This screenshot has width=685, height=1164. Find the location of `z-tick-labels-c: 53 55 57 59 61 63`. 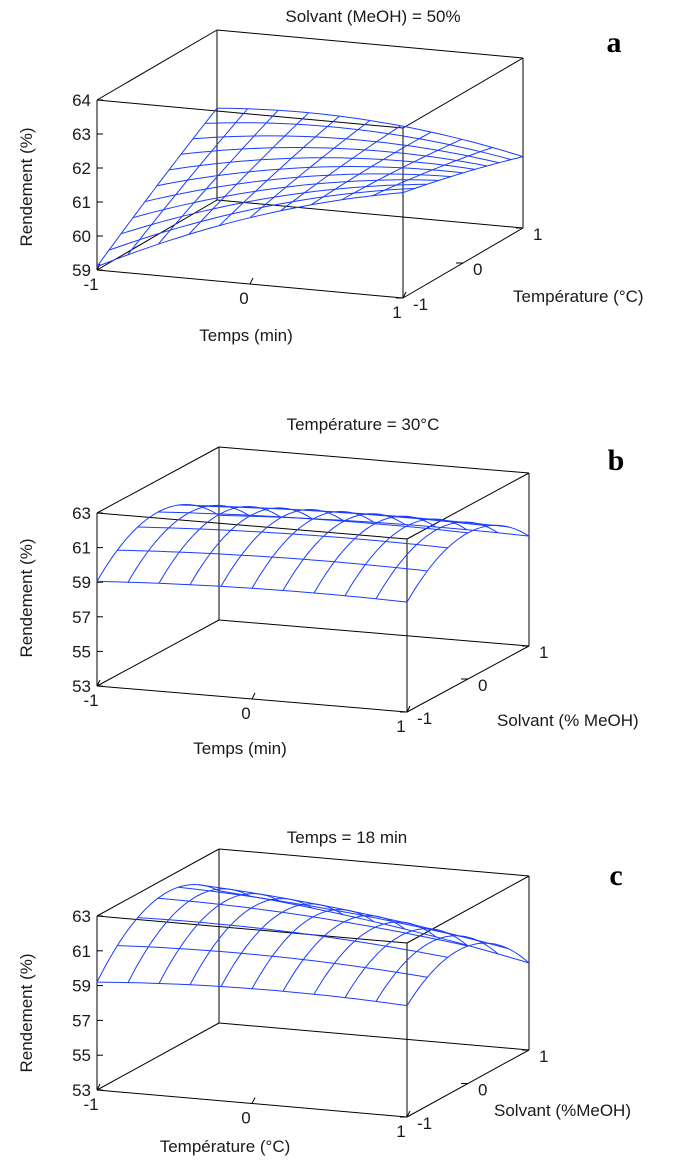

z-tick-labels-c: 53 55 57 59 61 63 is located at coordinates (81, 1003).